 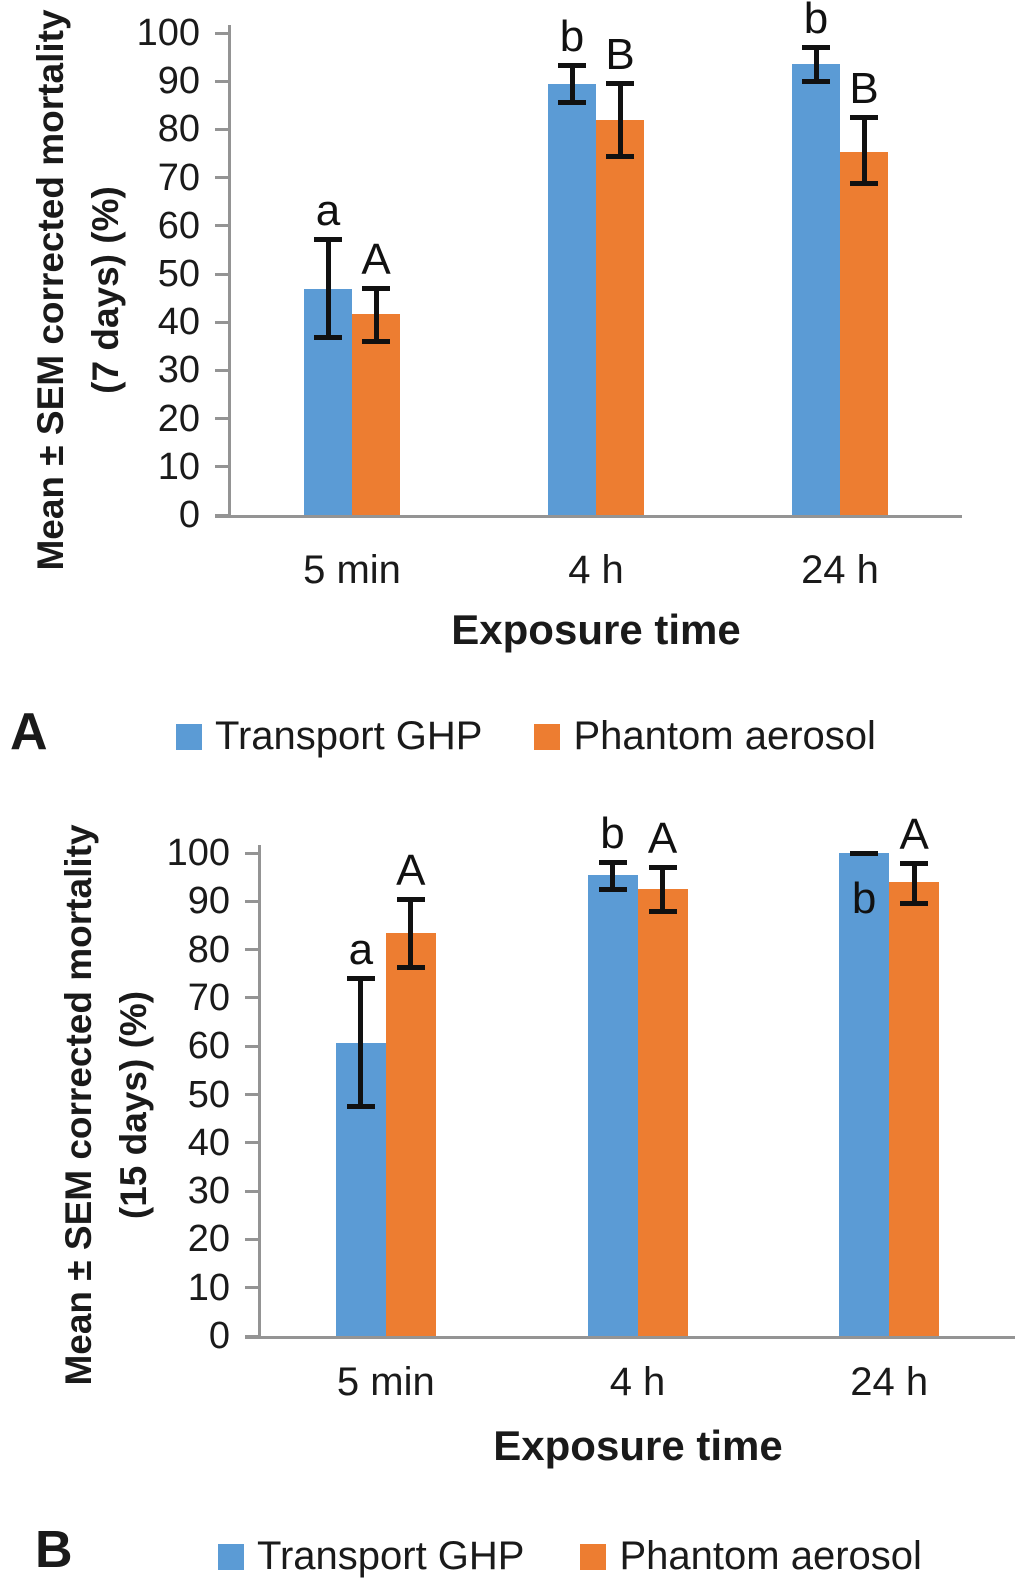 What do you see at coordinates (526, 736) in the screenshot?
I see `legend-panel-a: Transport GHP Phantom aerosol` at bounding box center [526, 736].